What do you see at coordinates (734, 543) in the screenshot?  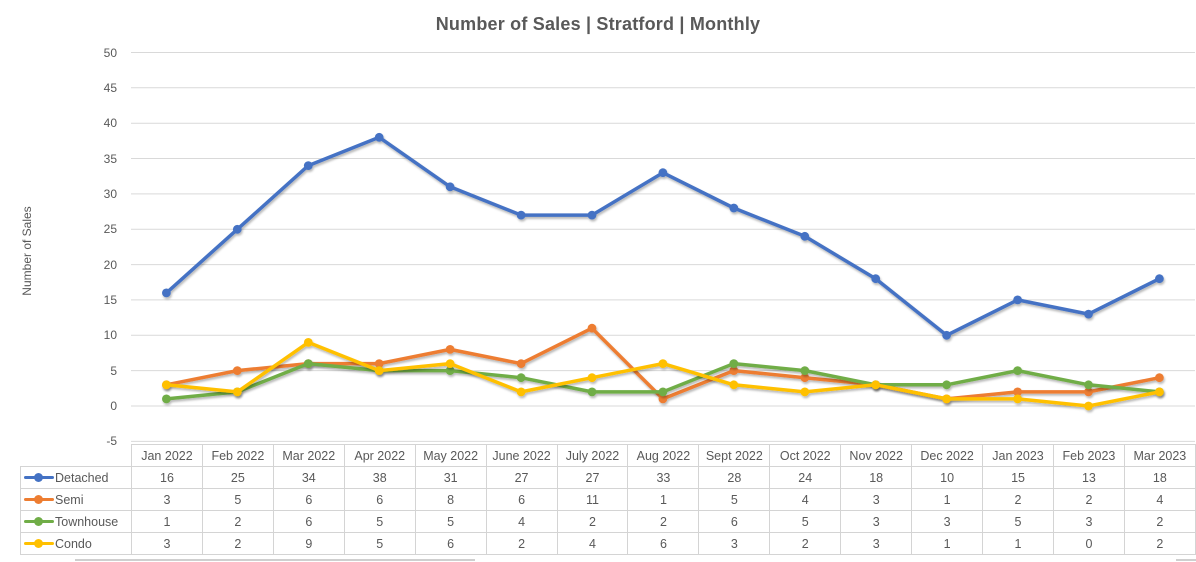 I see `table-cell-condo-8: 3` at bounding box center [734, 543].